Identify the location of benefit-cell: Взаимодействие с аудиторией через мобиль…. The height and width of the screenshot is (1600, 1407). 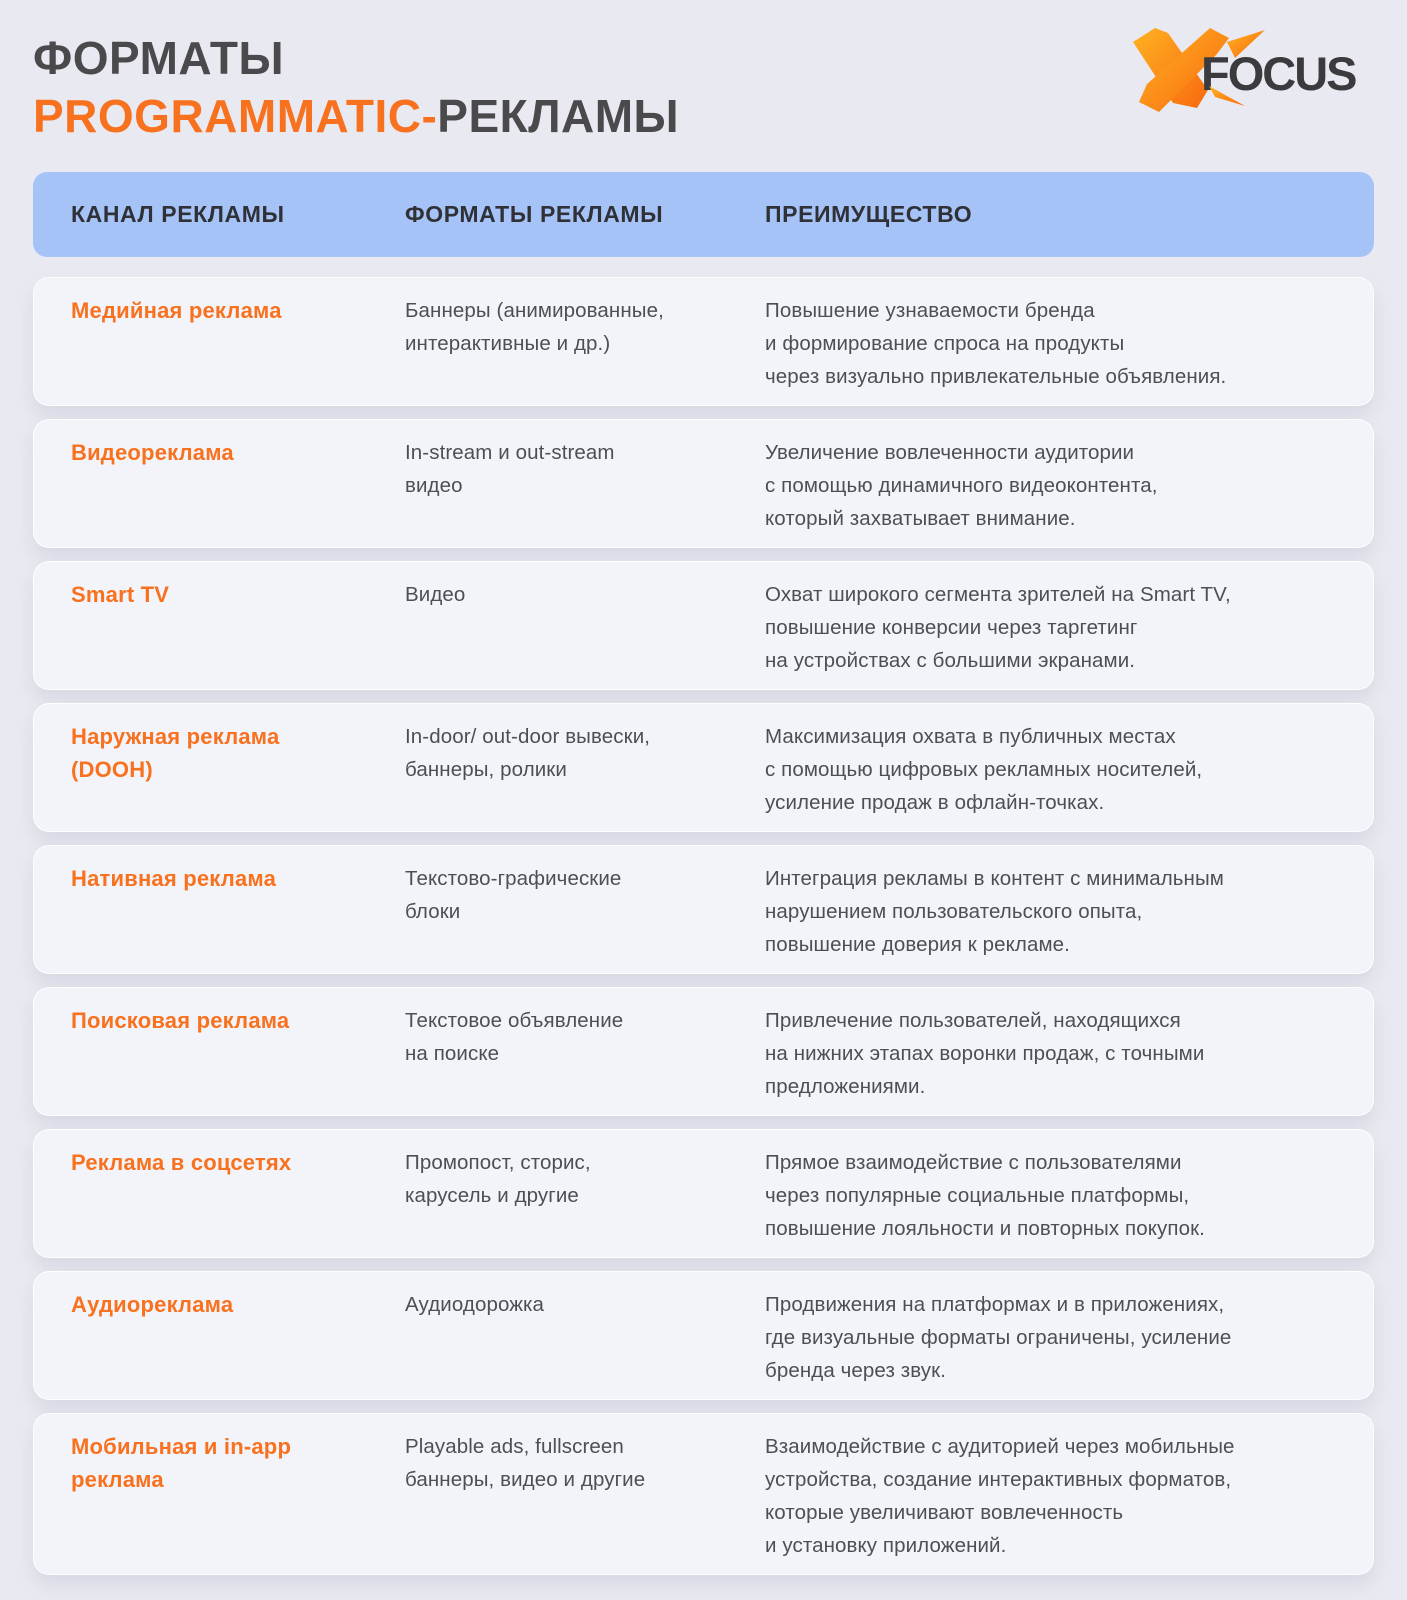
(1000, 1495).